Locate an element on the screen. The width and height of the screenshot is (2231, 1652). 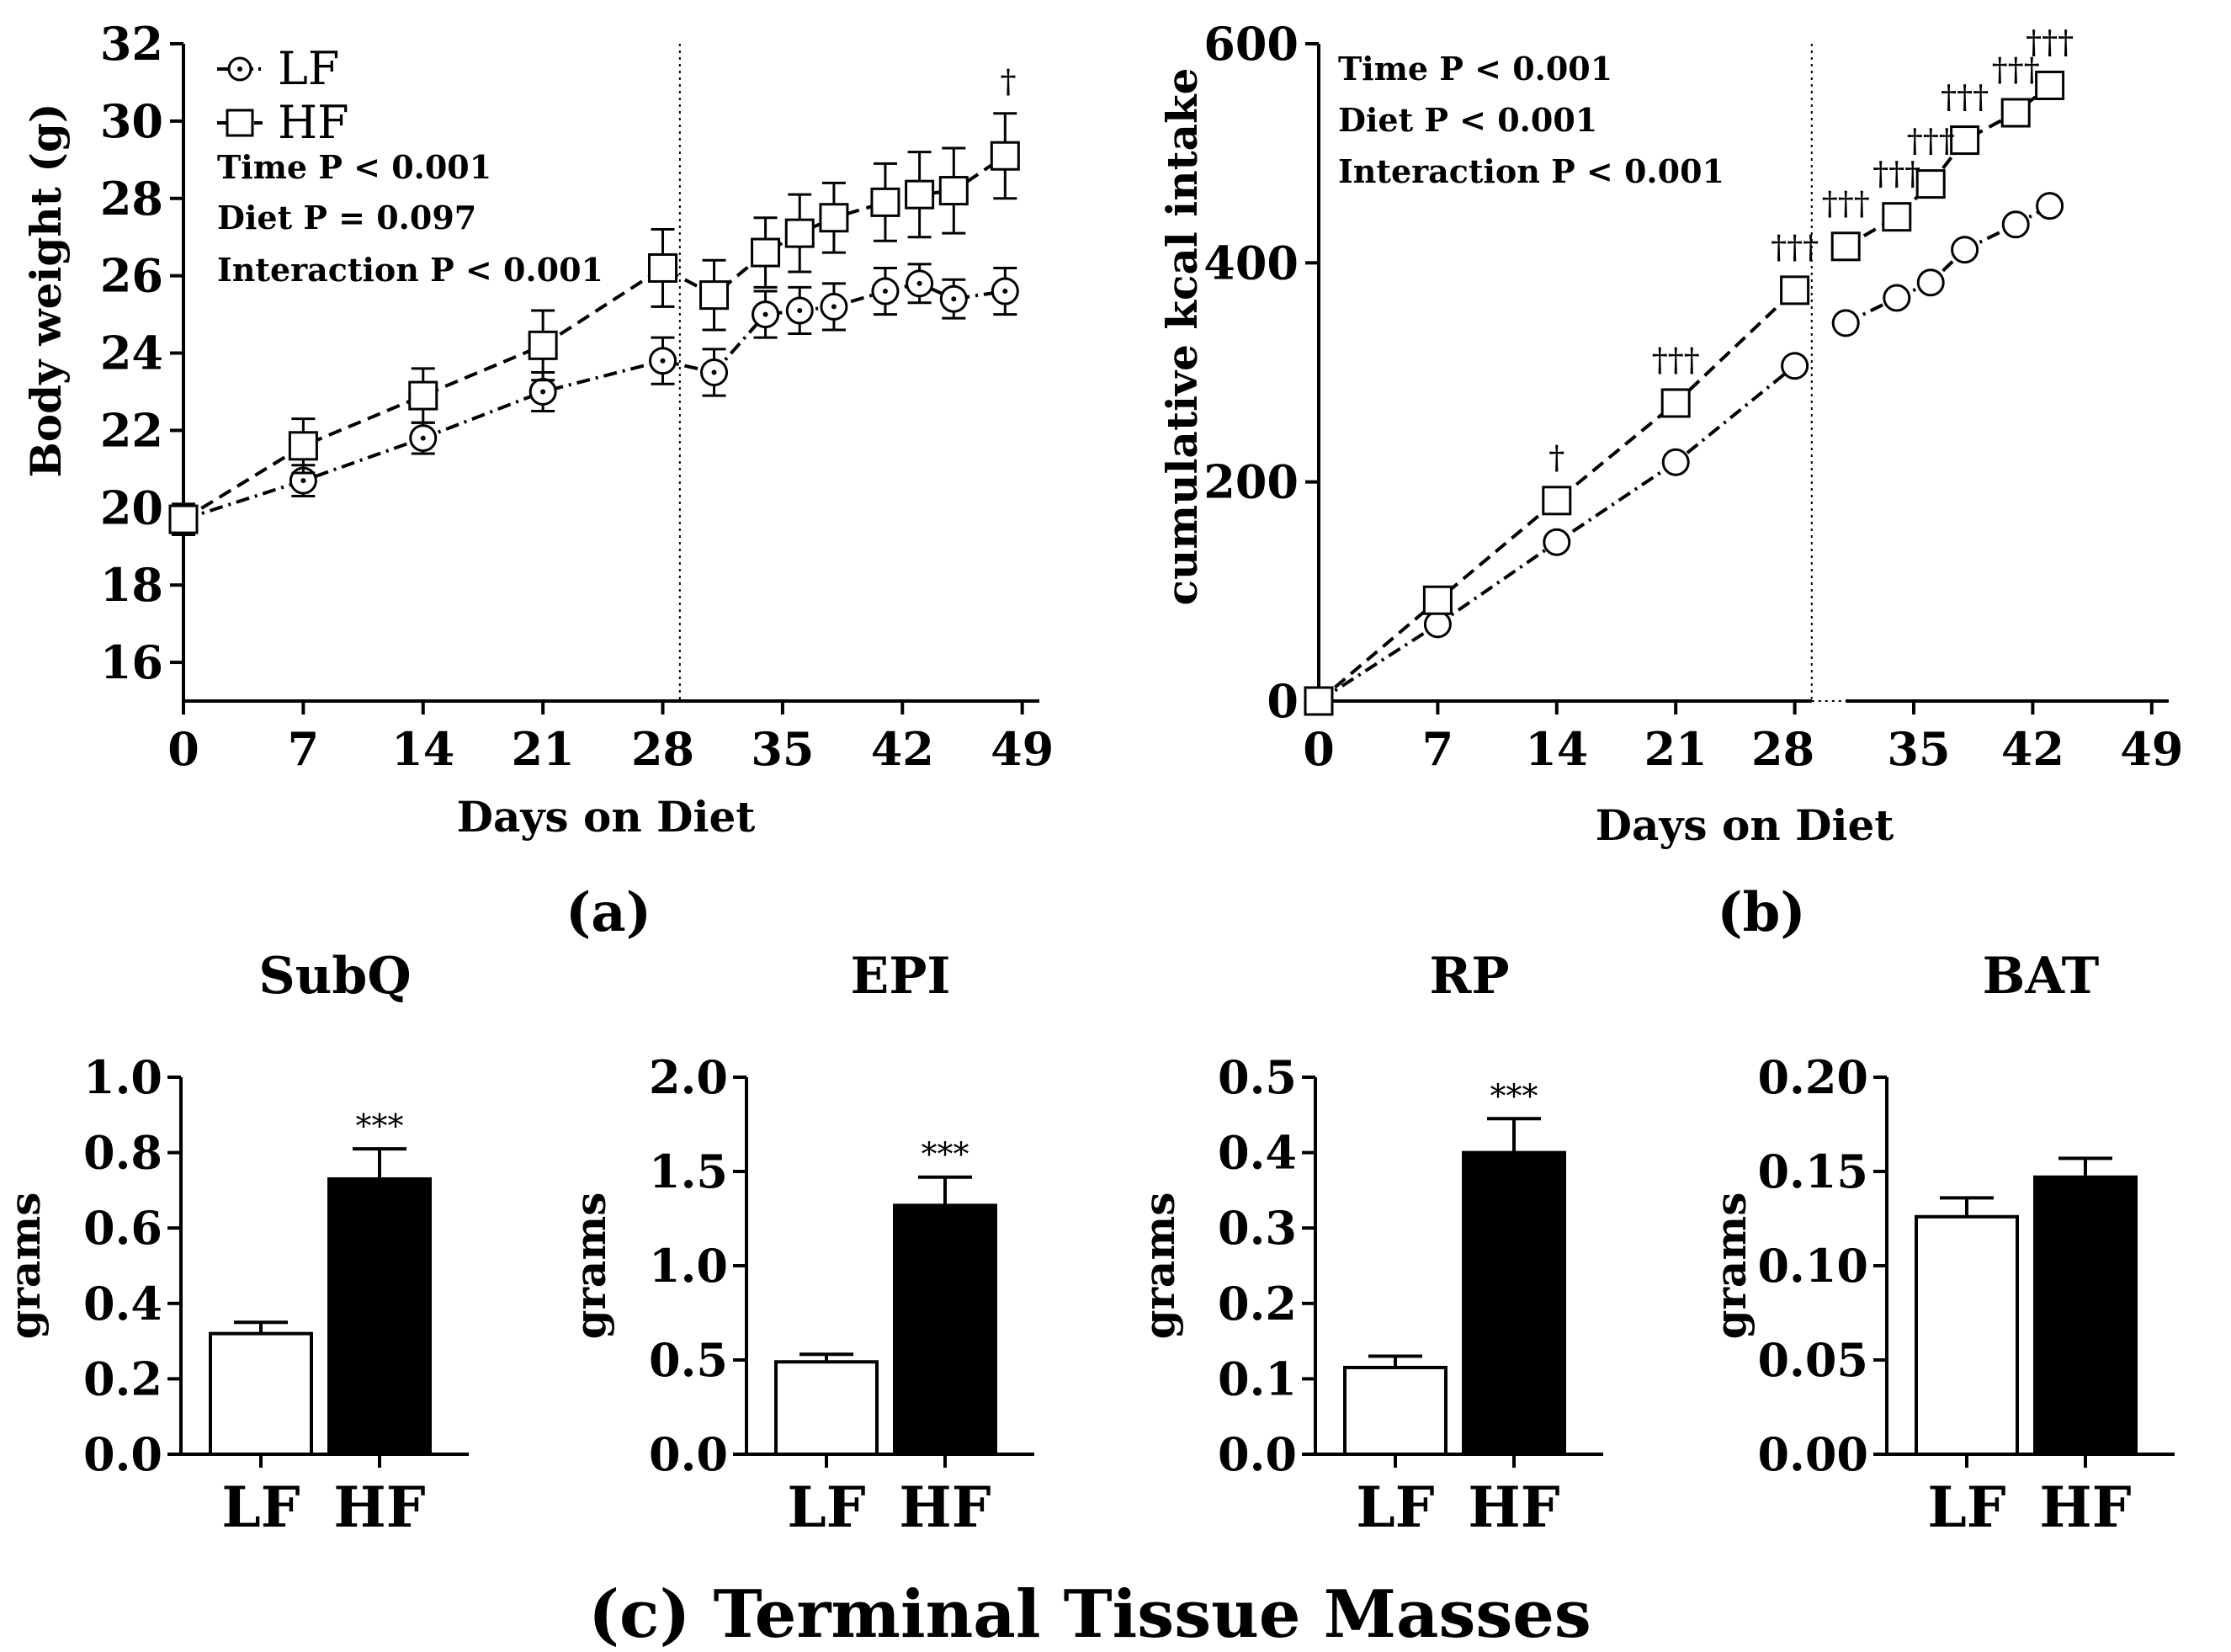
panel-a-legend: LF HF is located at coordinates (283, 95).